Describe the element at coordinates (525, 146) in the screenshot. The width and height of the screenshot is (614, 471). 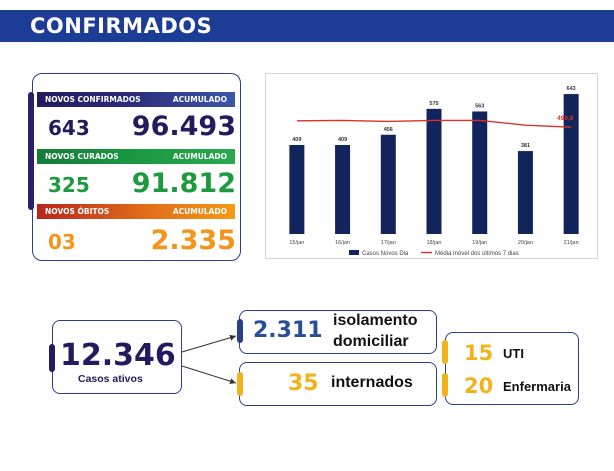
I see `bar-value-label: 381` at that location.